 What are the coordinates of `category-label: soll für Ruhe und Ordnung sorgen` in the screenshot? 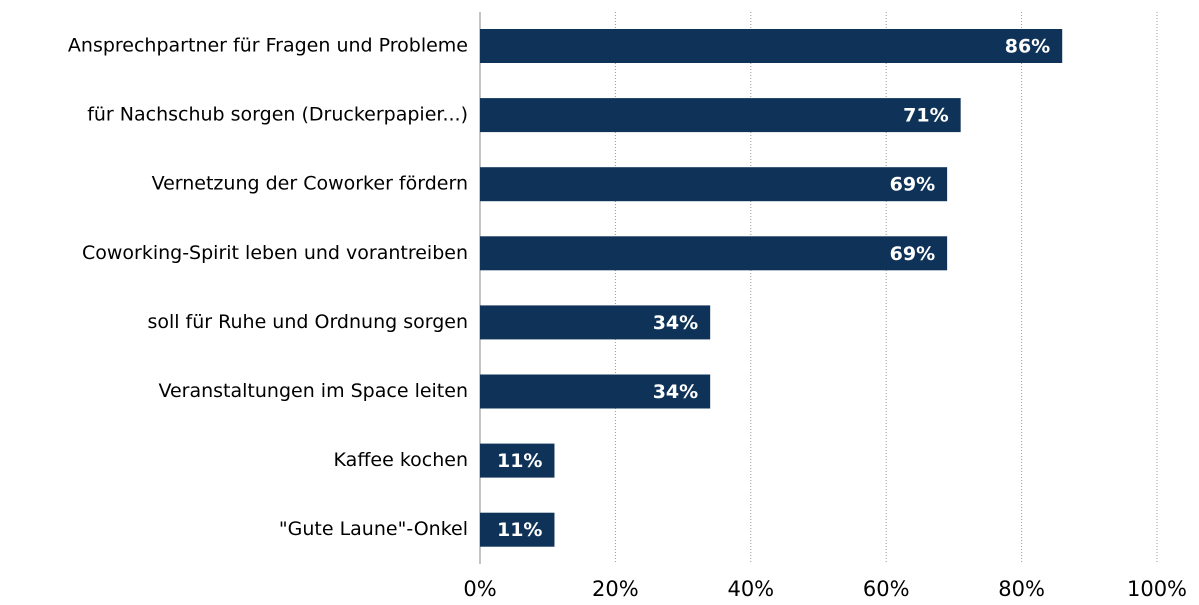 It's located at (307, 322).